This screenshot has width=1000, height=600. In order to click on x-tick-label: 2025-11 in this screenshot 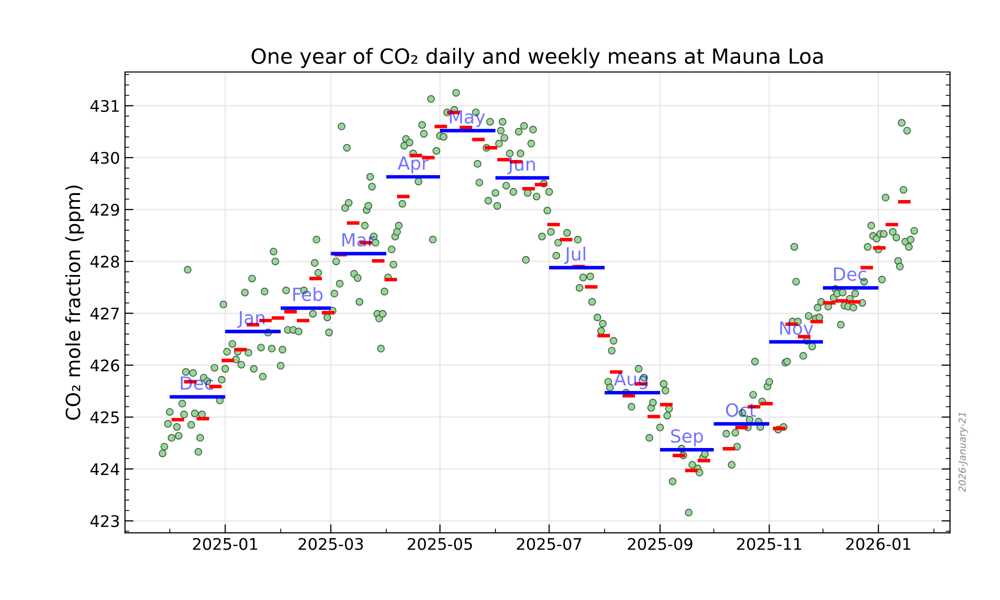, I will do `click(769, 544)`.